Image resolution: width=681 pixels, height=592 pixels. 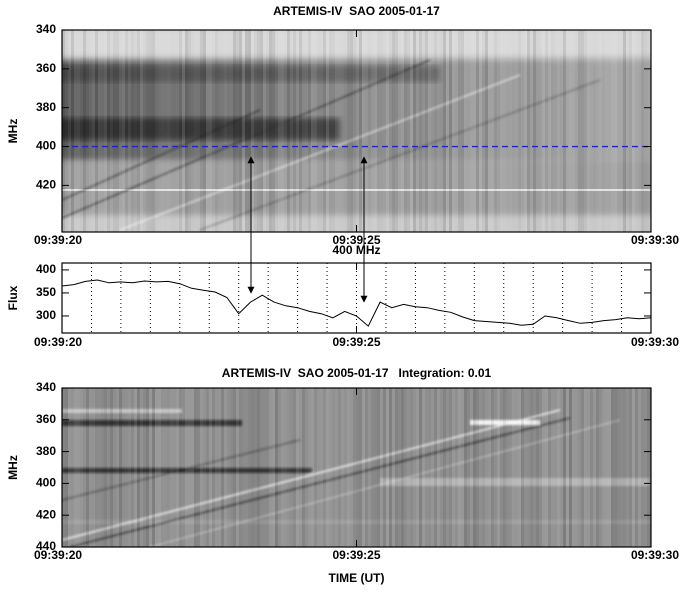 I want to click on flux-line, so click(x=356, y=303).